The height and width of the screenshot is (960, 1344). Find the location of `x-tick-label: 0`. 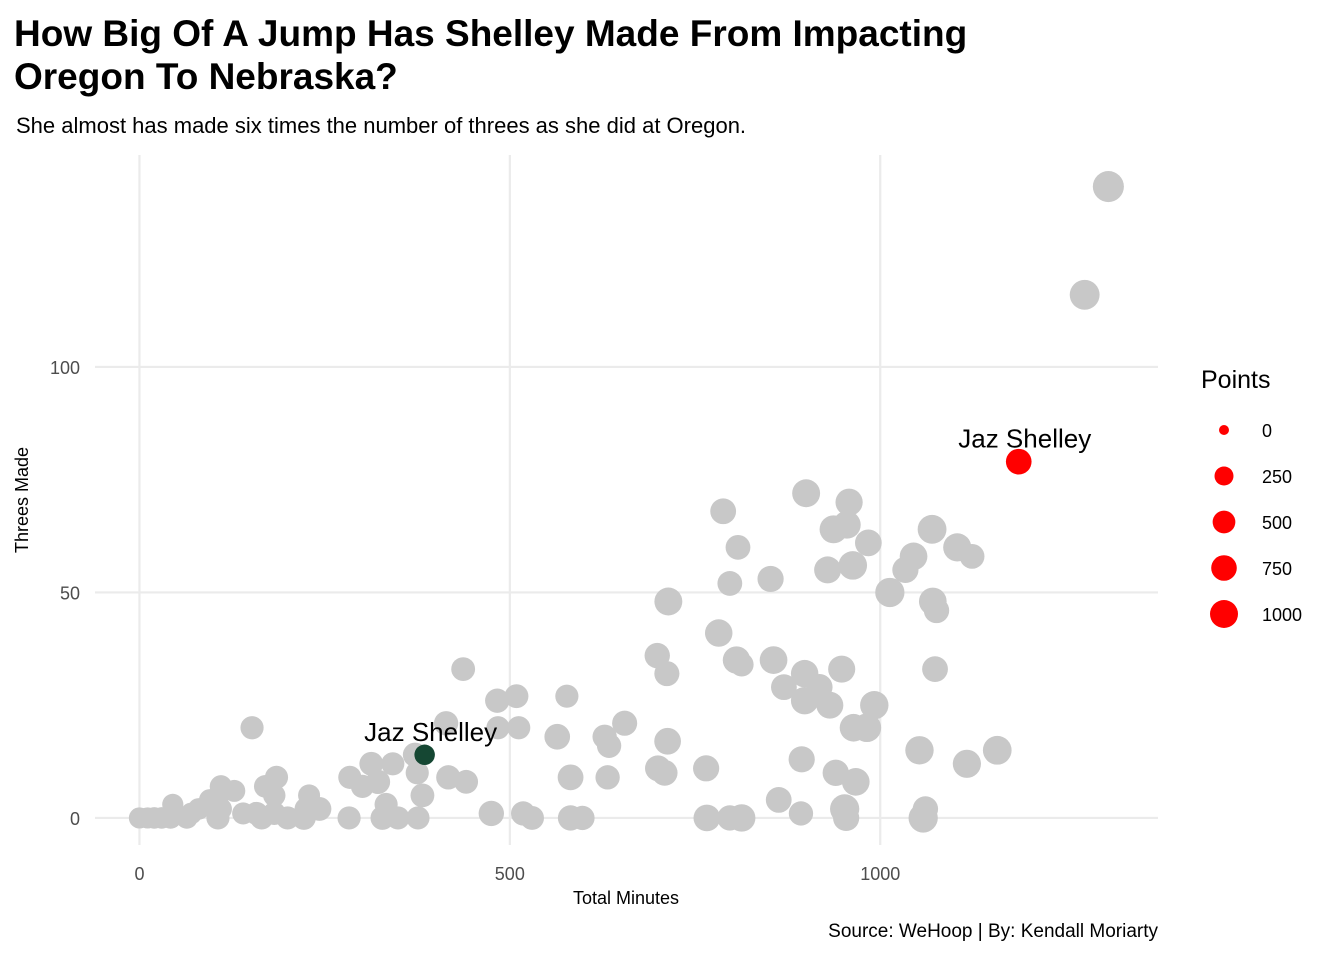

x-tick-label: 0 is located at coordinates (139, 874).